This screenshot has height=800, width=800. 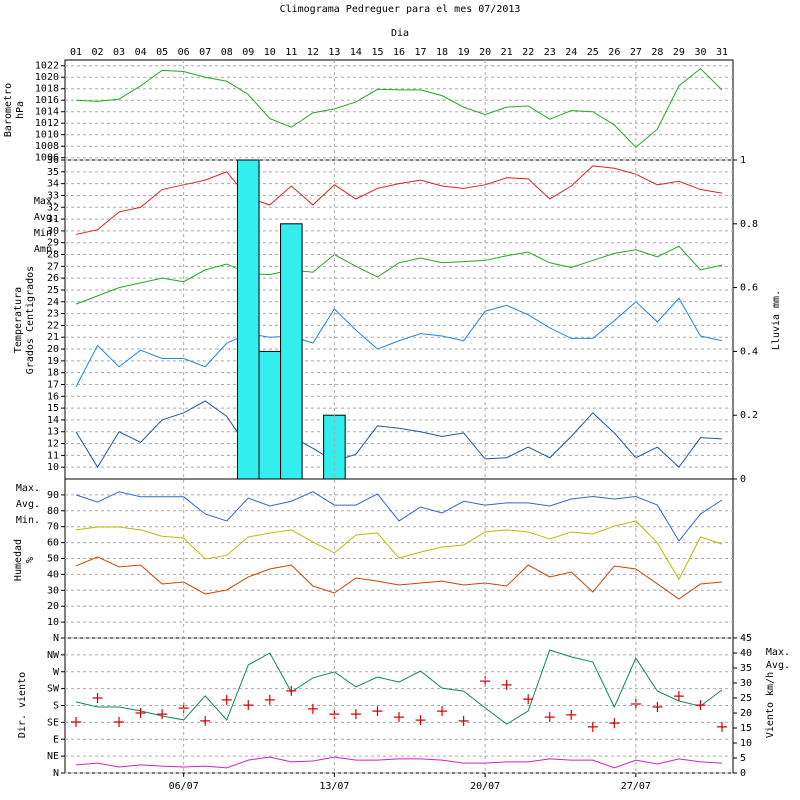 I want to click on x-tick-label: 03, so click(x=119, y=52).